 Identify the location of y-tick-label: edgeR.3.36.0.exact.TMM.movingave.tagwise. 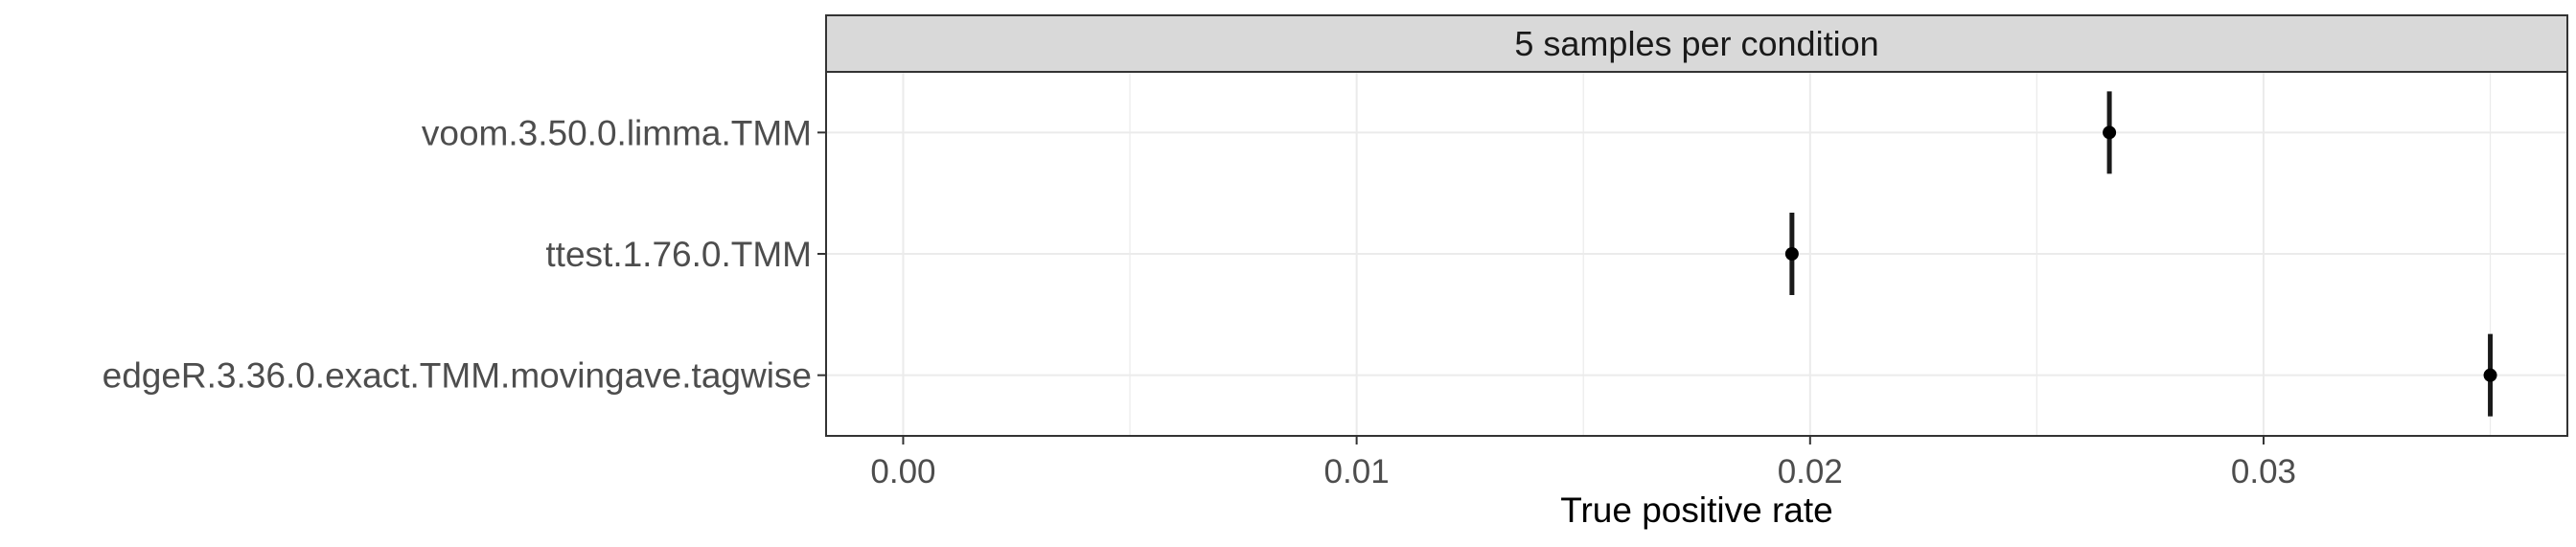
(457, 376).